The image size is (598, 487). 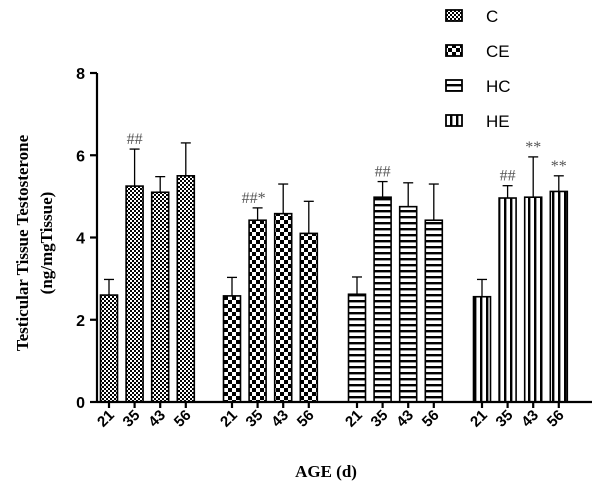 I want to click on legend-label-HE: HE, so click(x=498, y=121).